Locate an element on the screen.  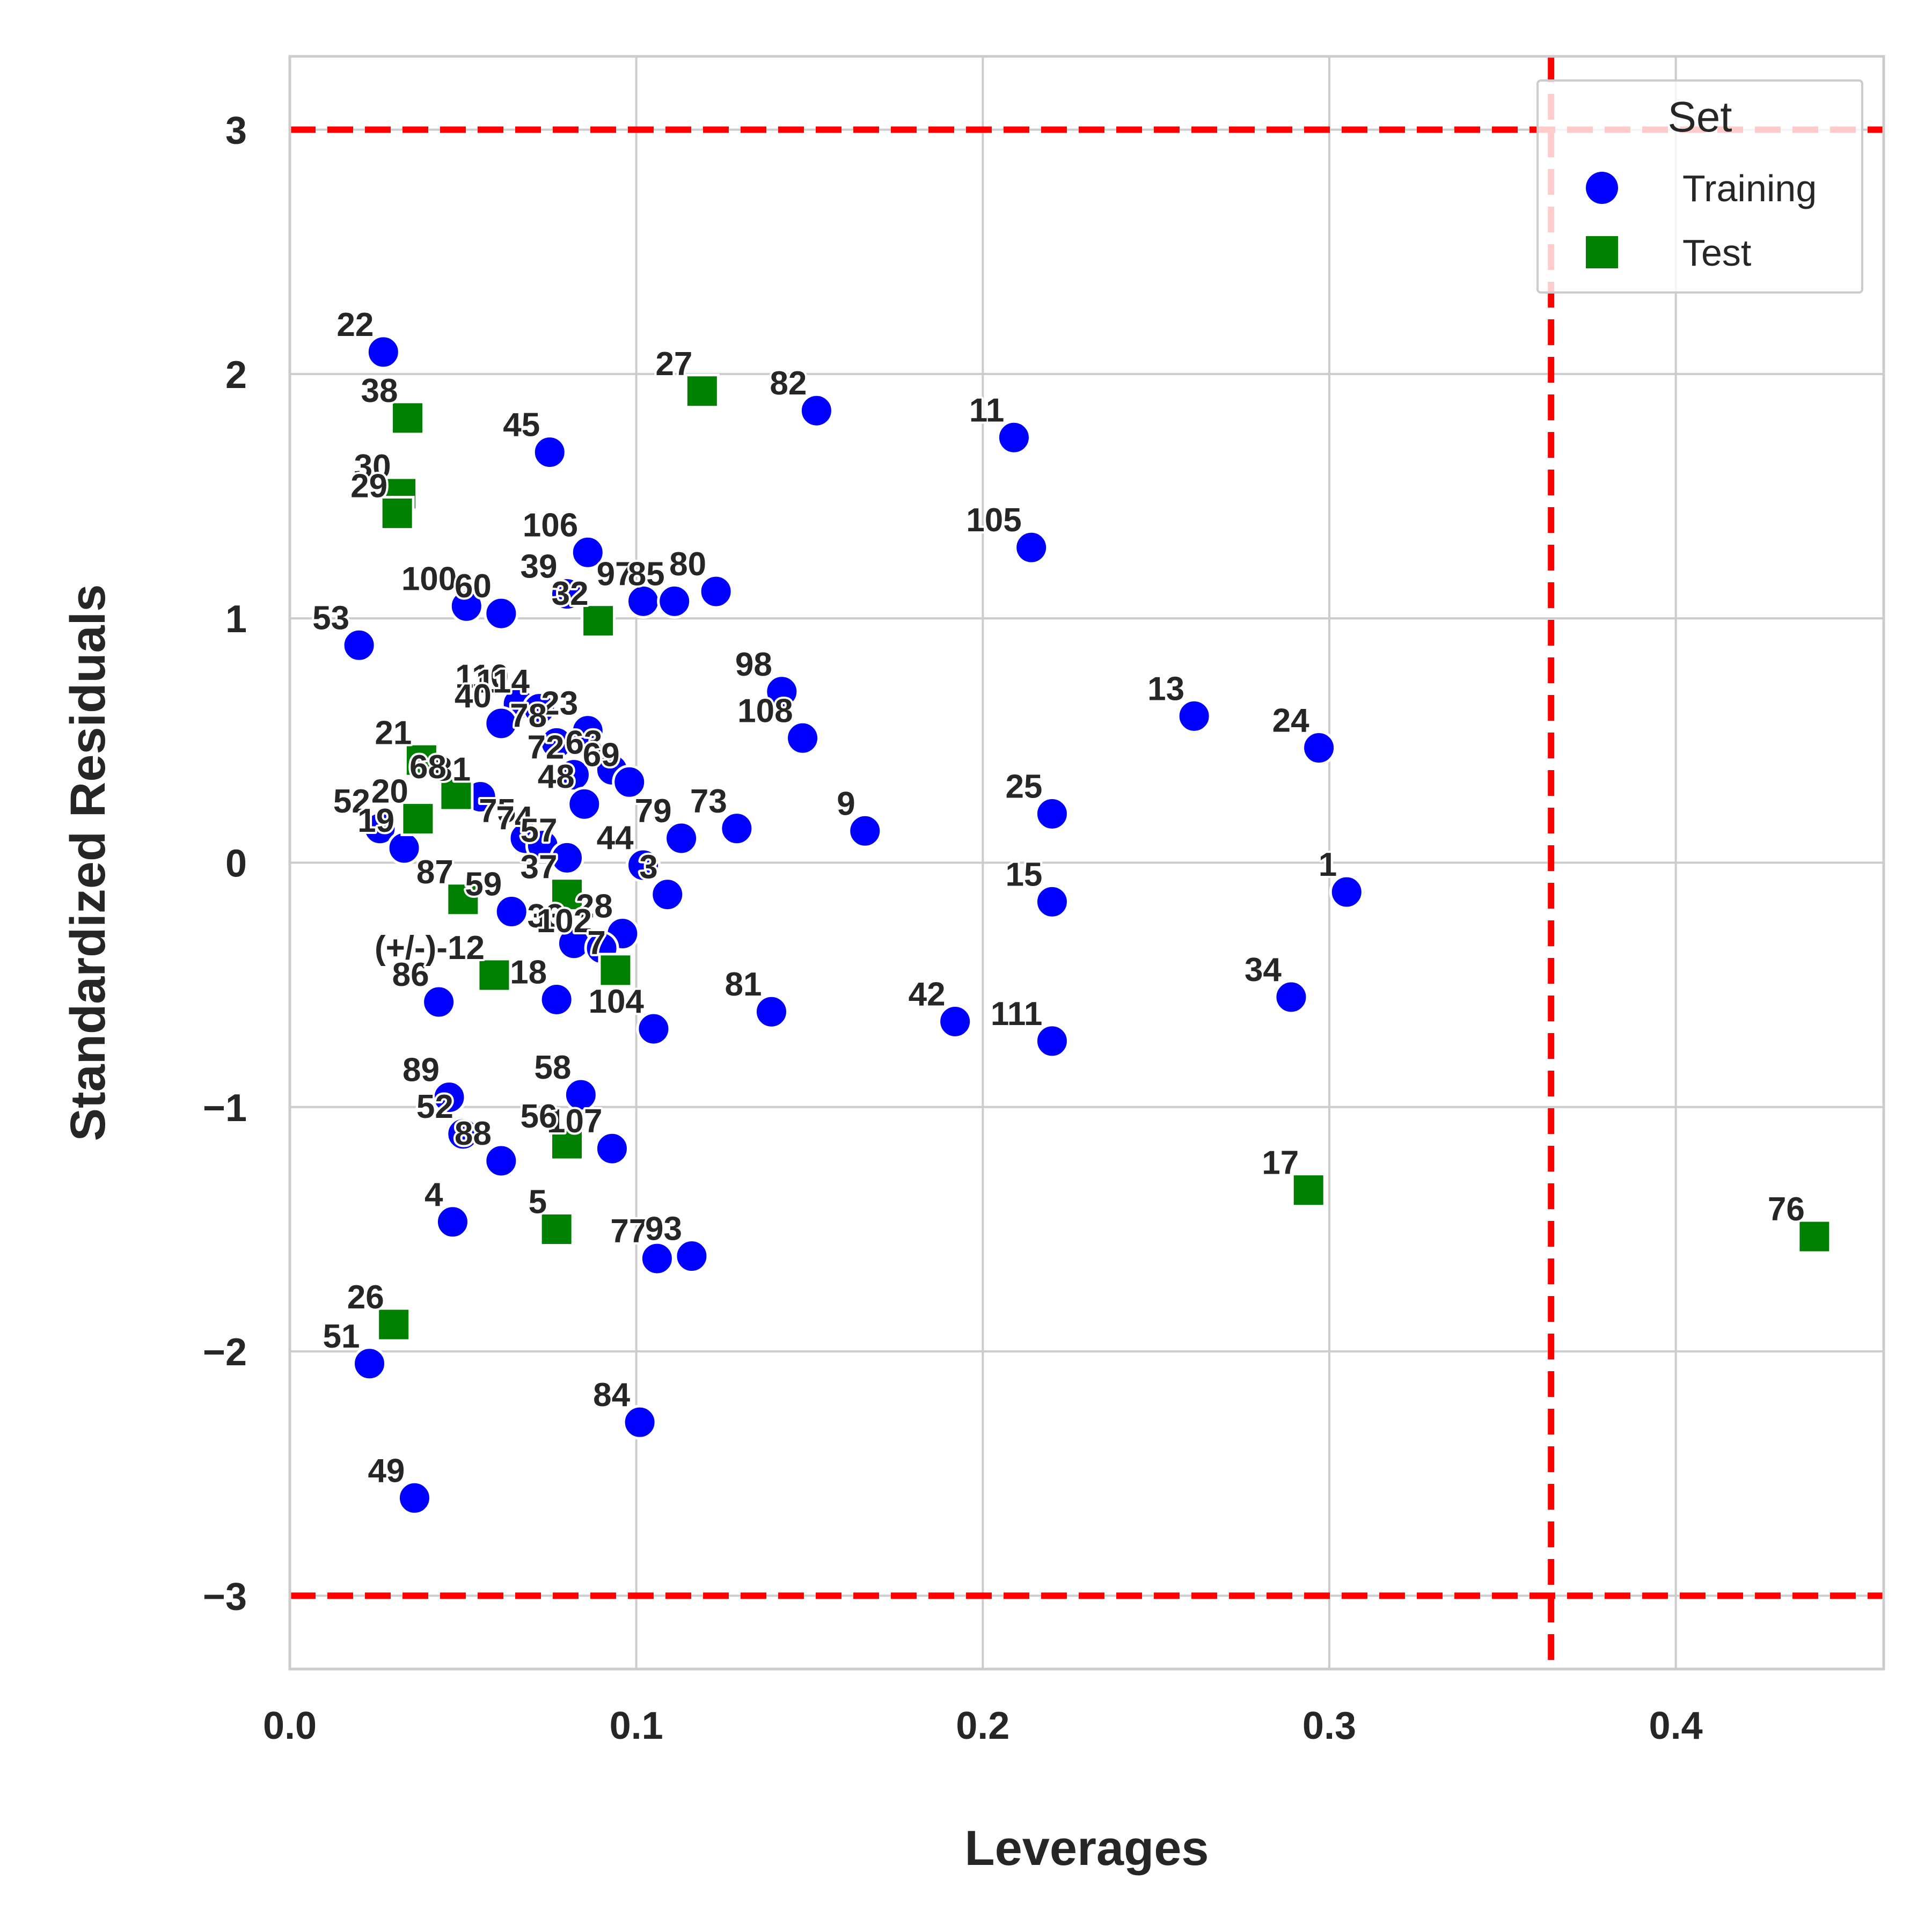
point-label: 81 is located at coordinates (452, 769).